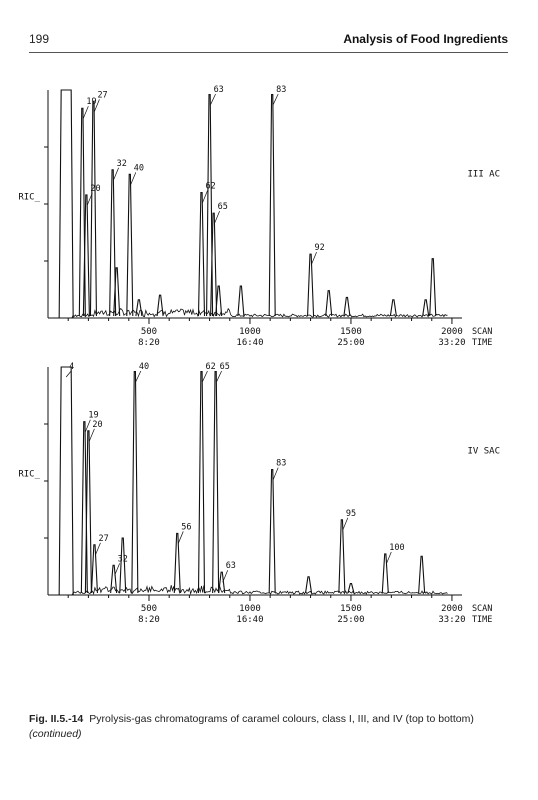 The image size is (538, 800). I want to click on caption-continued: (continued), so click(55, 734).